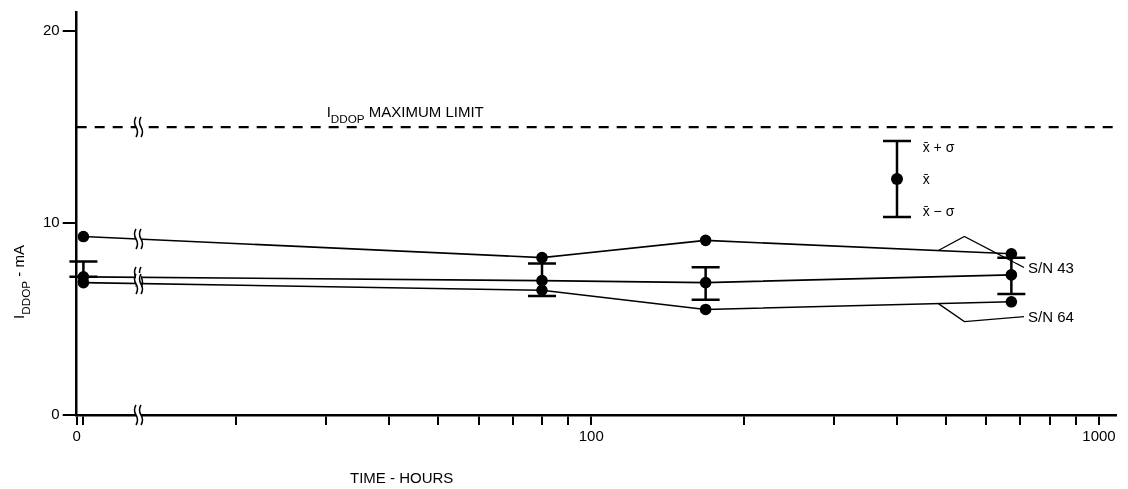 The image size is (1128, 489). What do you see at coordinates (55, 414) in the screenshot?
I see `y-tick-label: 0` at bounding box center [55, 414].